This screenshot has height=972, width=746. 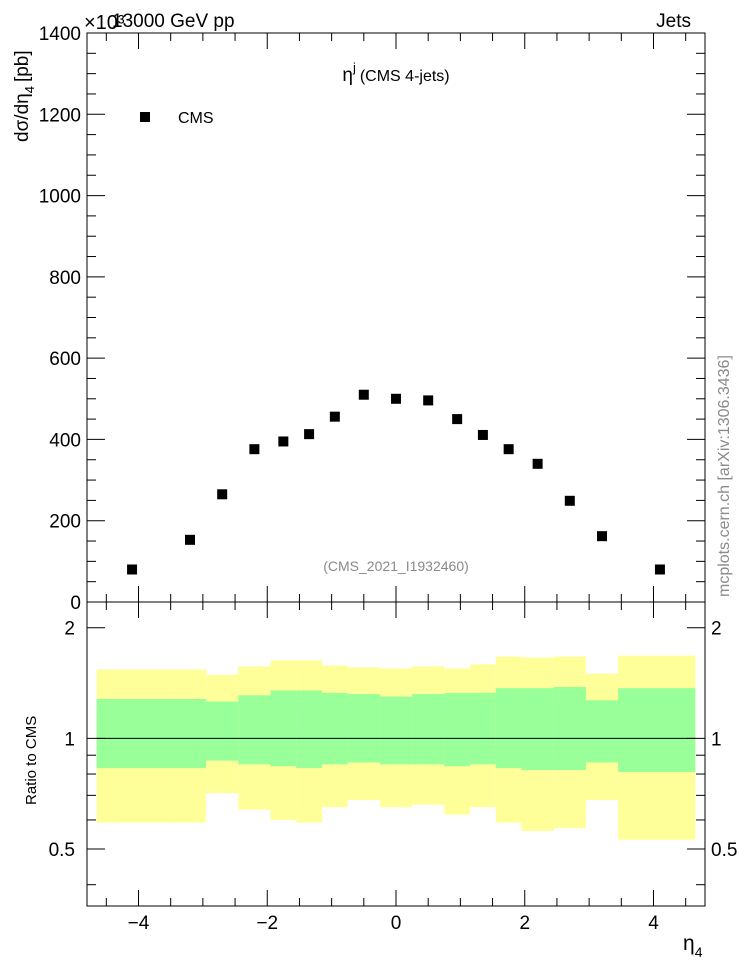 I want to click on x-axis-label: η4, so click(x=693, y=946).